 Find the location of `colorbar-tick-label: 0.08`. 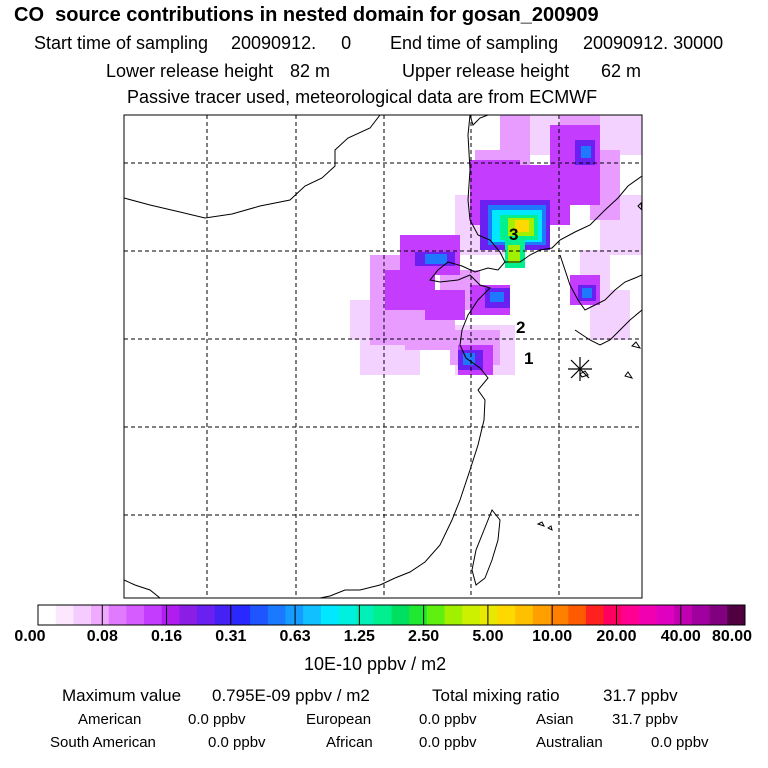

colorbar-tick-label: 0.08 is located at coordinates (102, 636).